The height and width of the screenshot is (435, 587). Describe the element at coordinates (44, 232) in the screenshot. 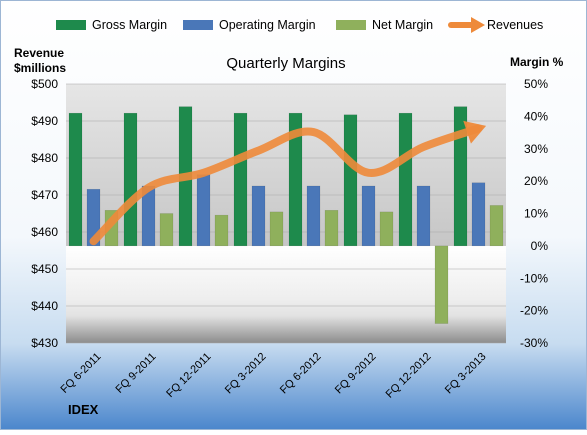

I see `left-axis-tick-label: $460` at that location.